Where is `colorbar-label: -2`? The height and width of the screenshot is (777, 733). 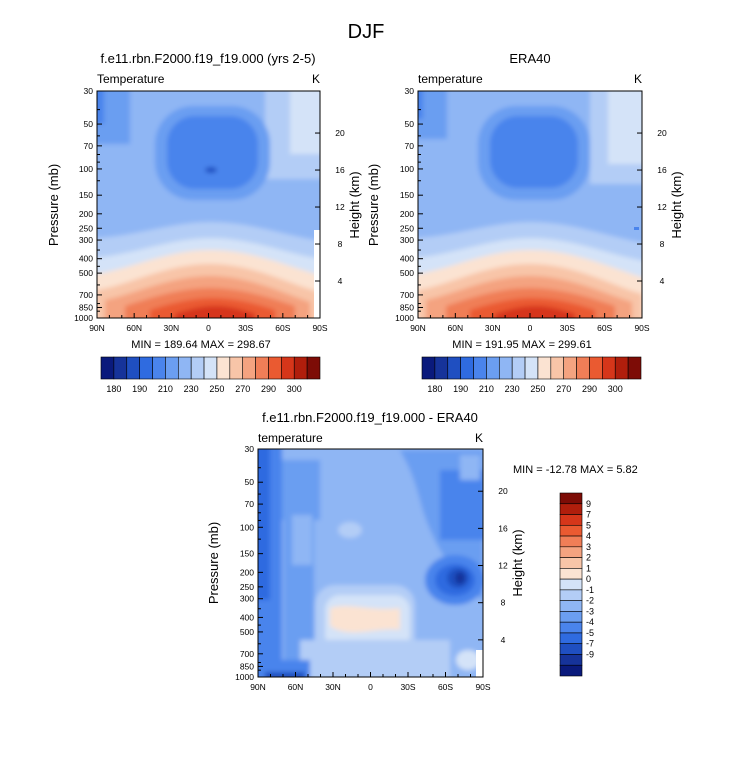 colorbar-label: -2 is located at coordinates (590, 601).